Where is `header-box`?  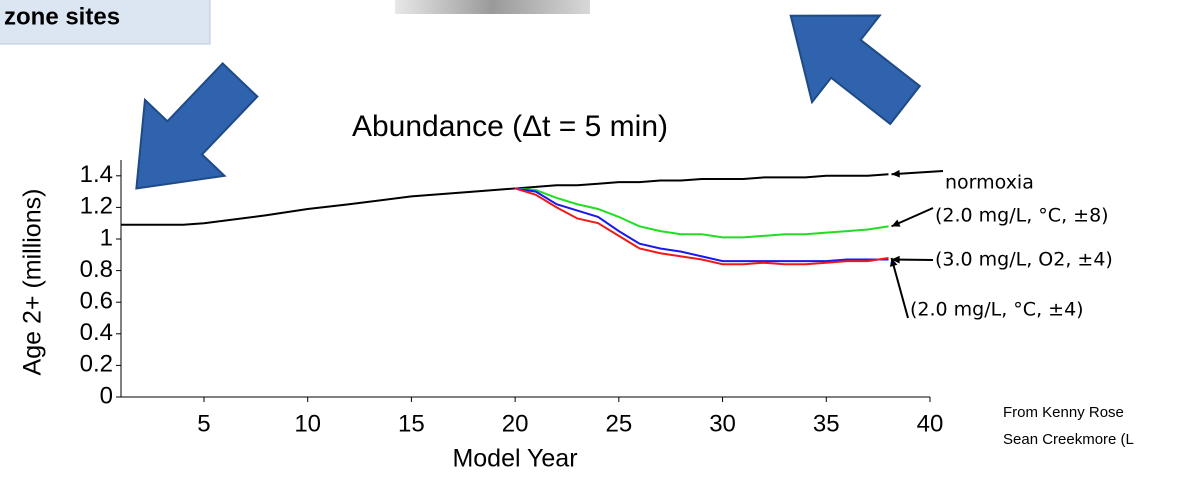
header-box is located at coordinates (105, 22).